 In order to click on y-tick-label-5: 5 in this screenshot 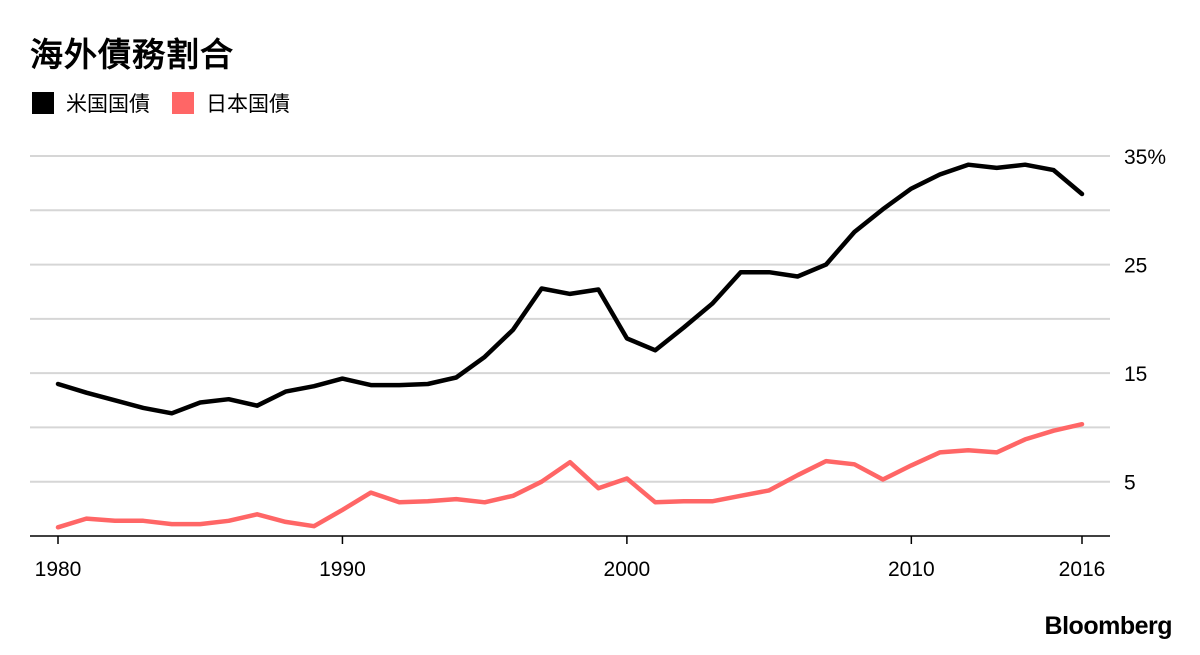, I will do `click(1130, 483)`.